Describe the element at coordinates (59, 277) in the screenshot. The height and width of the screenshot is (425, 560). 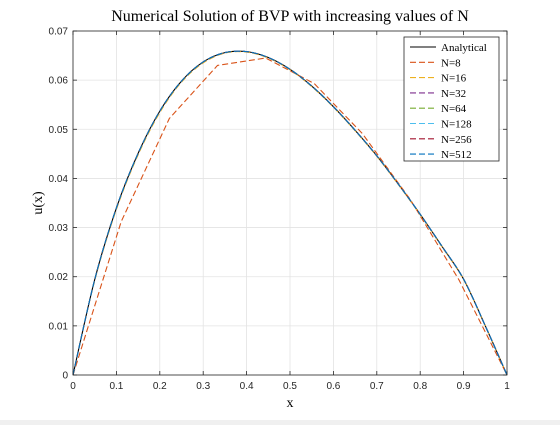
I see `y-tick-label: 0.02` at that location.